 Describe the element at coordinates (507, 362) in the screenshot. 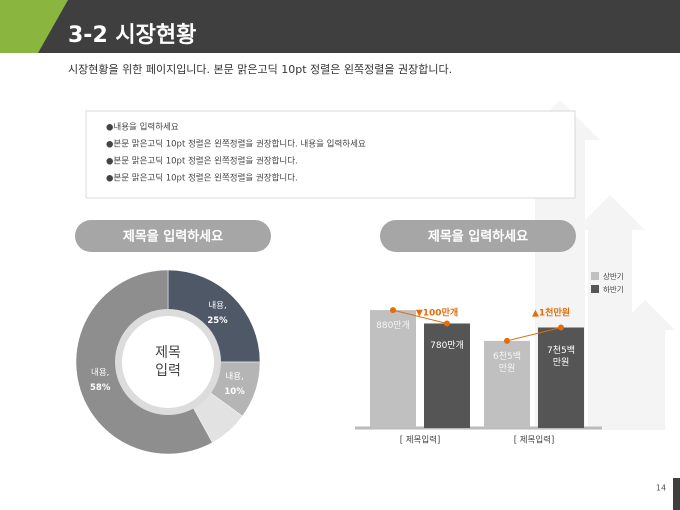

I see `value-label: 6천5백 만원` at that location.